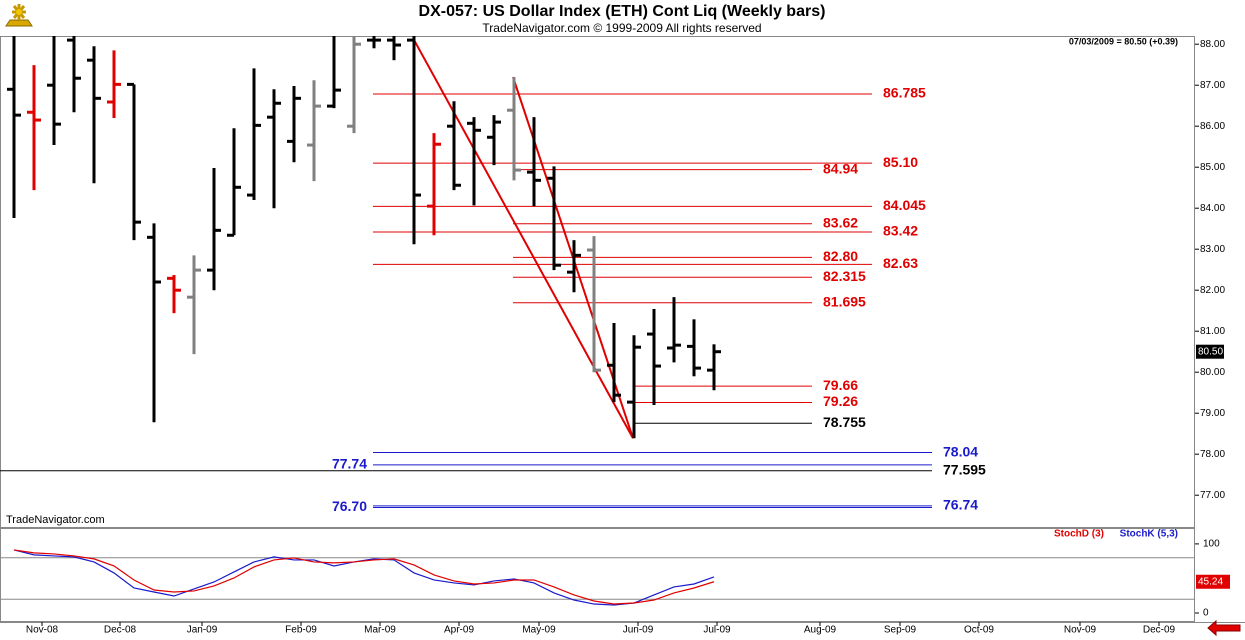 This screenshot has width=1245, height=640. I want to click on level-label: 79.66, so click(840, 385).